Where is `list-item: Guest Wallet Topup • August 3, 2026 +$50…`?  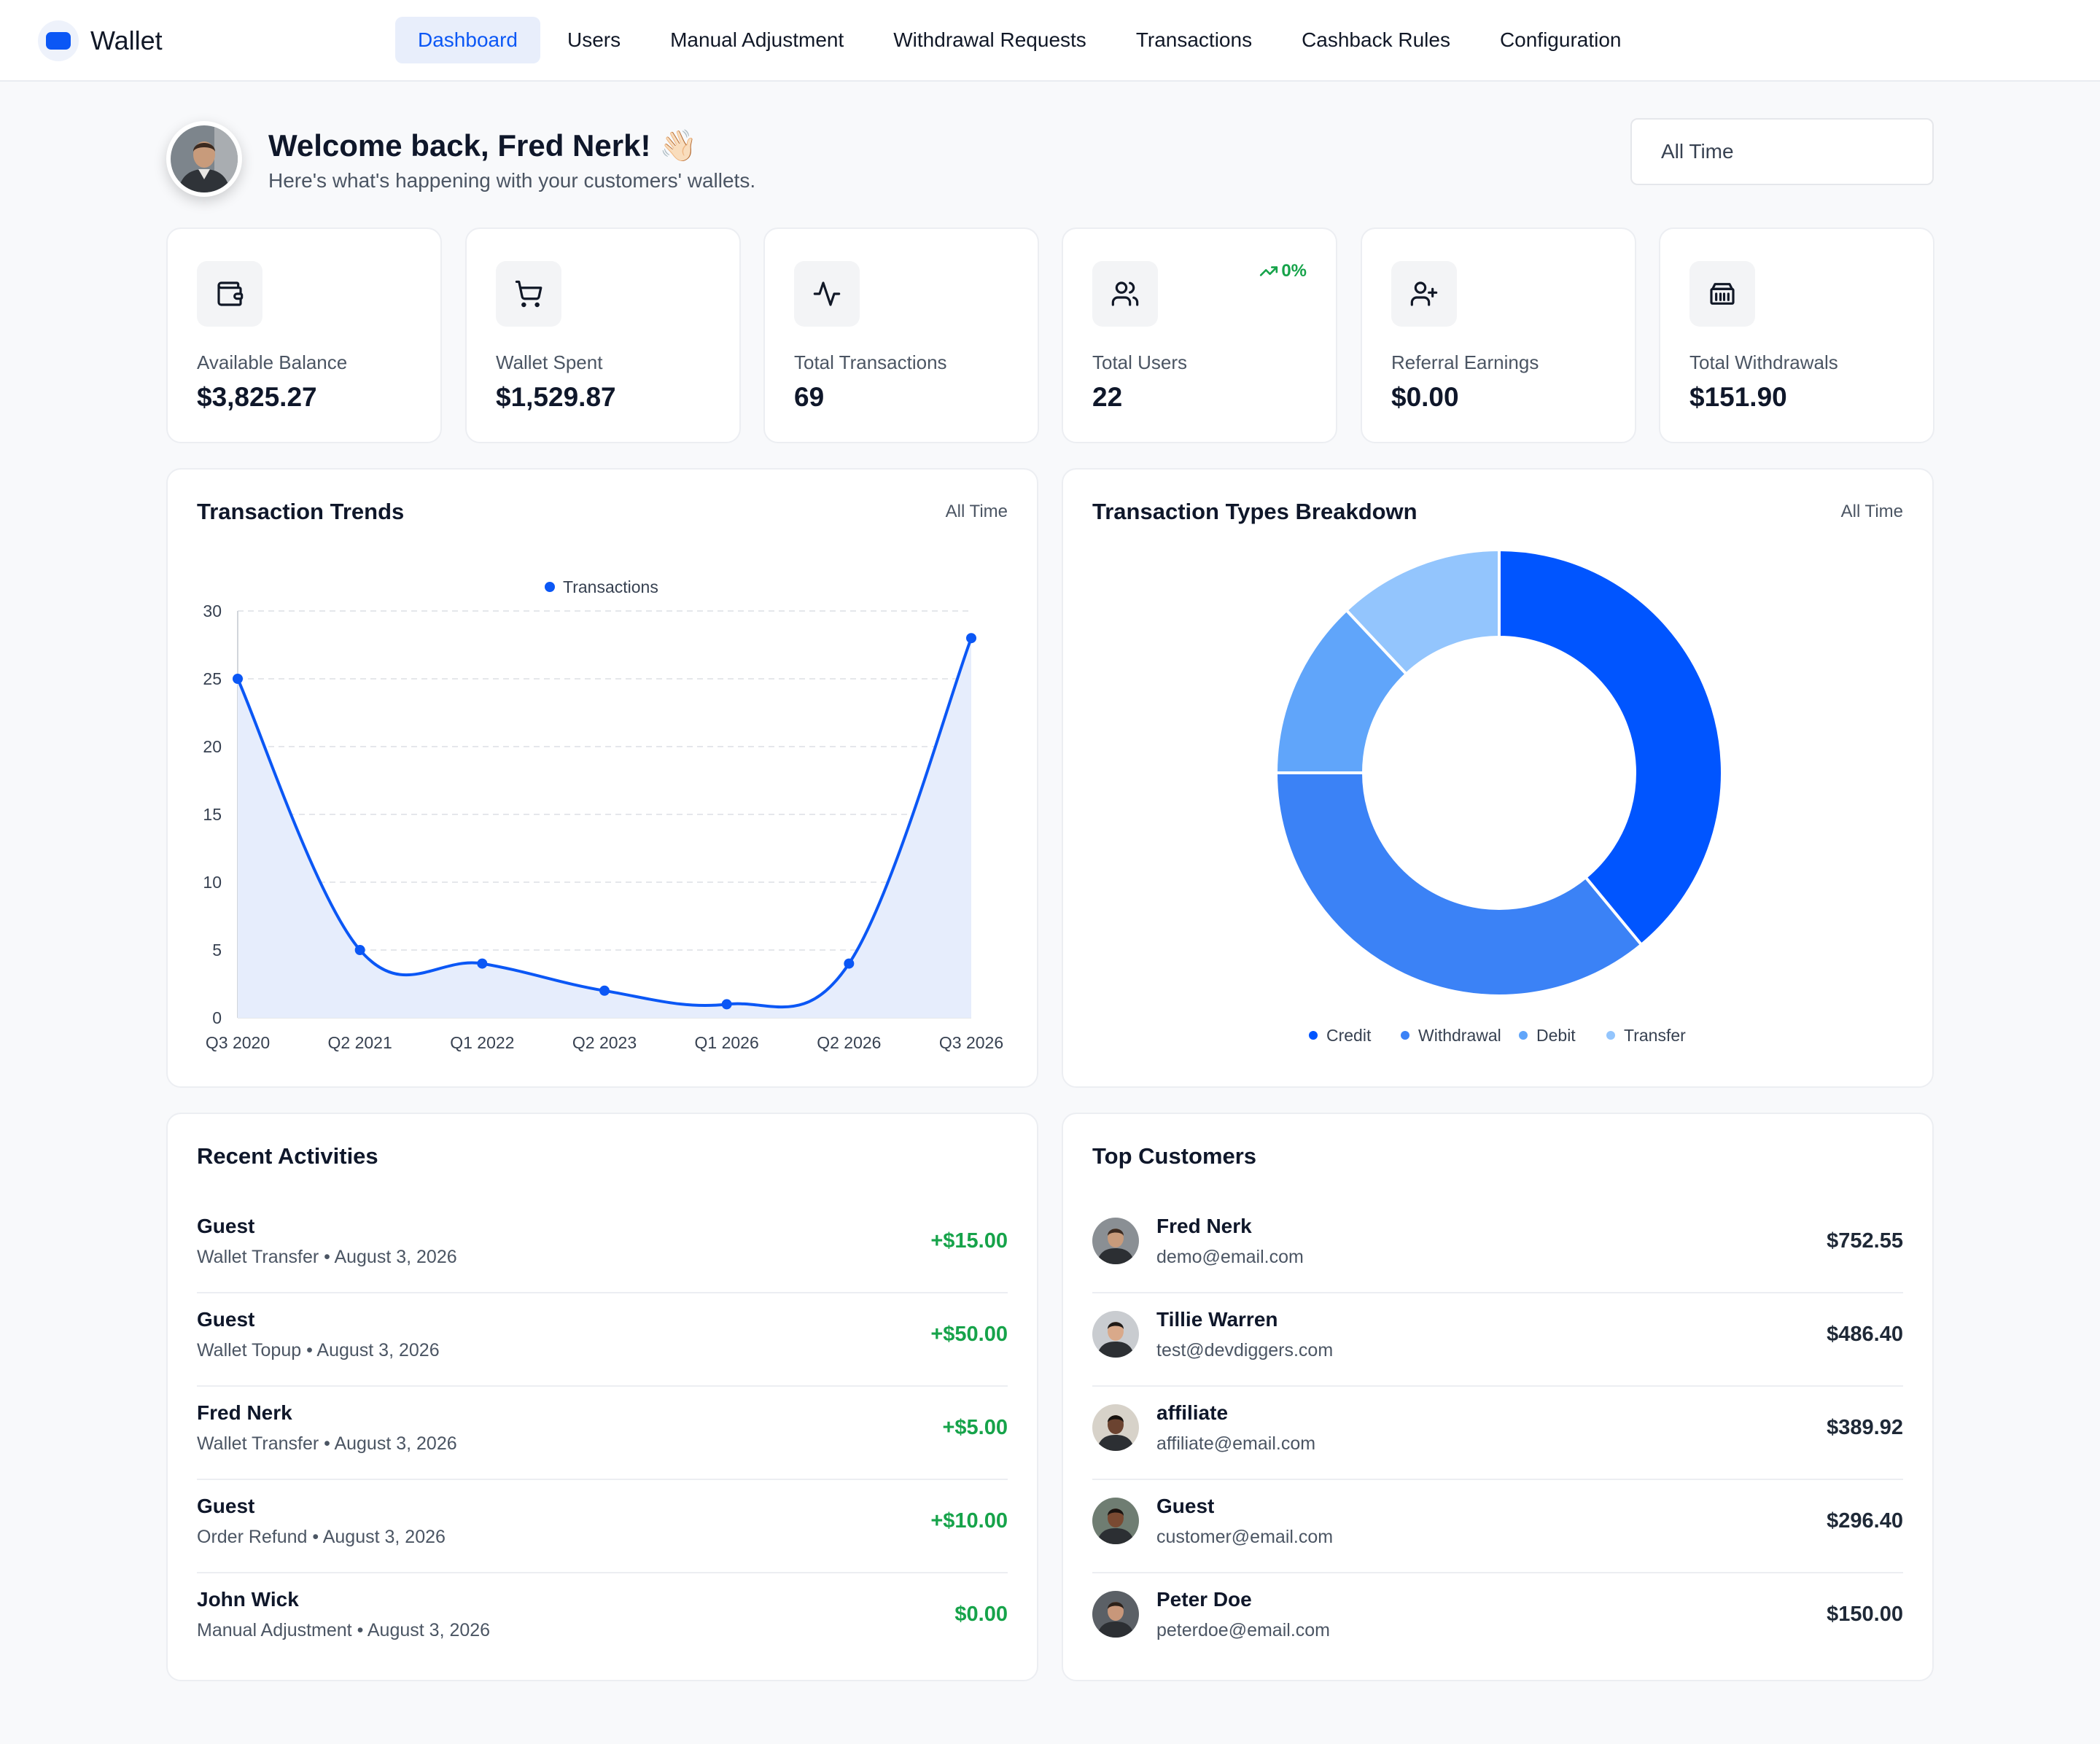
list-item: Guest Wallet Topup • August 3, 2026 +$50… is located at coordinates (602, 1340).